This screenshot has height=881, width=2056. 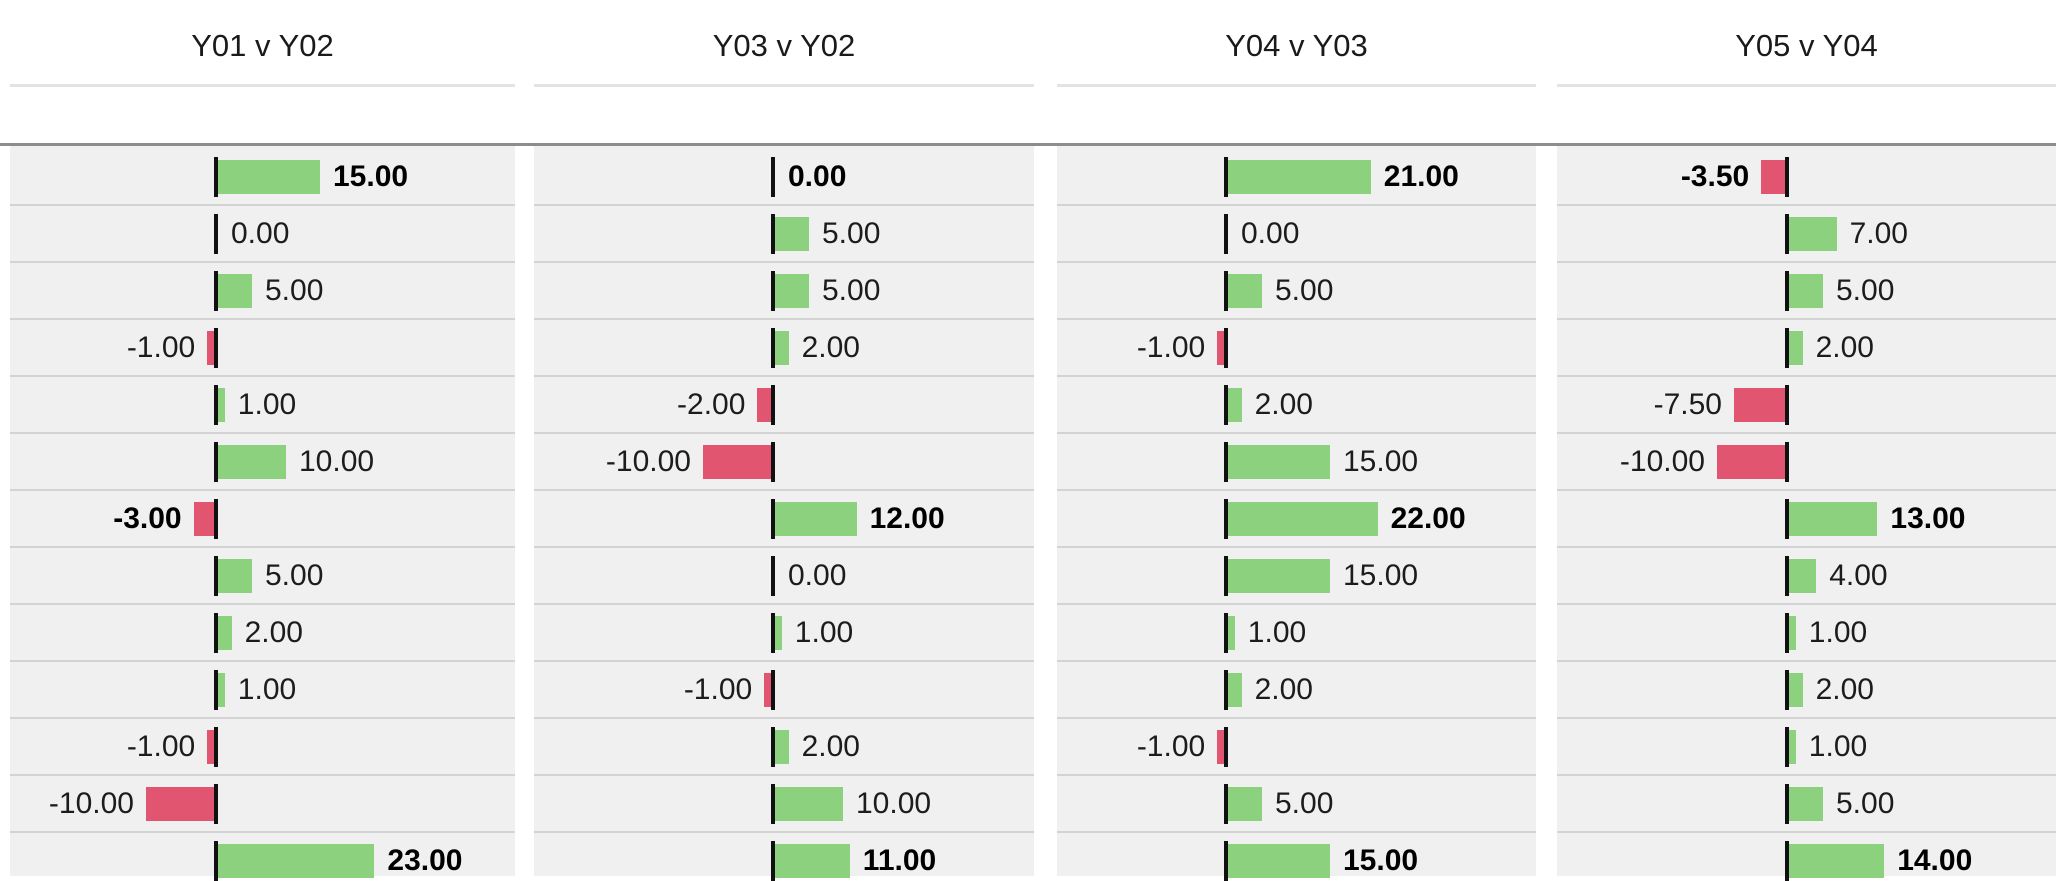 What do you see at coordinates (425, 860) in the screenshot?
I see `data-label: 23.00` at bounding box center [425, 860].